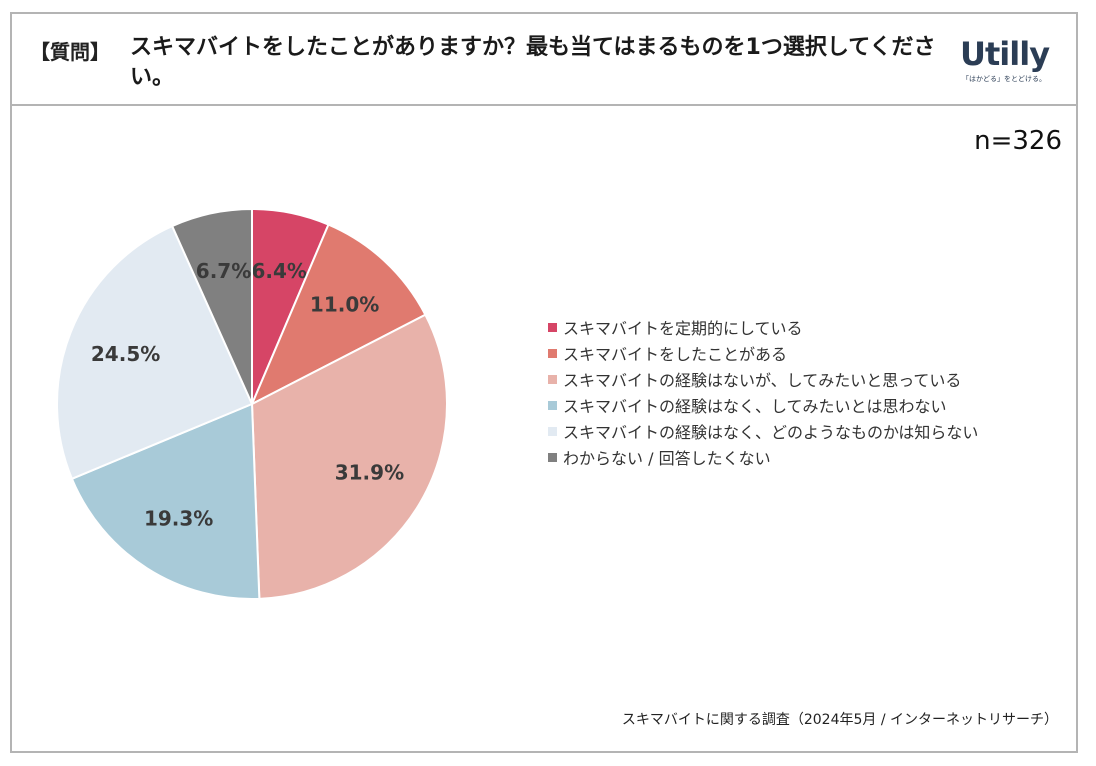 The width and height of the screenshot is (1096, 766). Describe the element at coordinates (675, 354) in the screenshot. I see `legend-label: スキマバイトをしたことがある` at that location.